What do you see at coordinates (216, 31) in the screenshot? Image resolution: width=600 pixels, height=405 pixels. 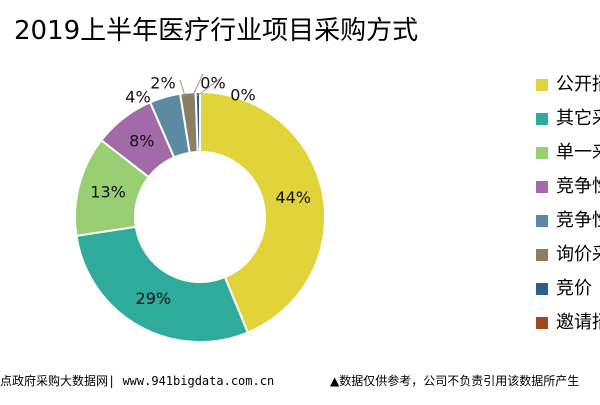 I see `chart-title: 2019上半年医疗行业项目采购方式` at bounding box center [216, 31].